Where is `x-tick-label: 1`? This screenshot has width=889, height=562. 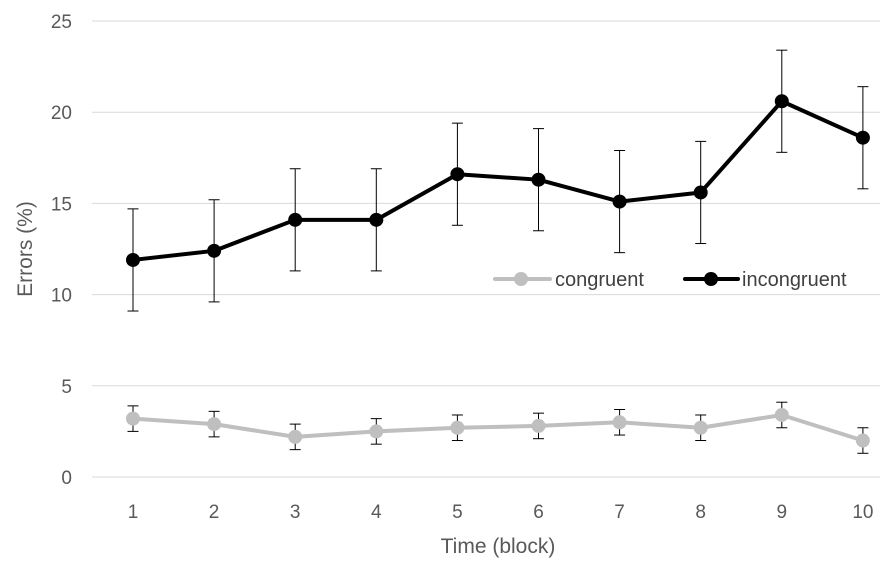 x-tick-label: 1 is located at coordinates (133, 512).